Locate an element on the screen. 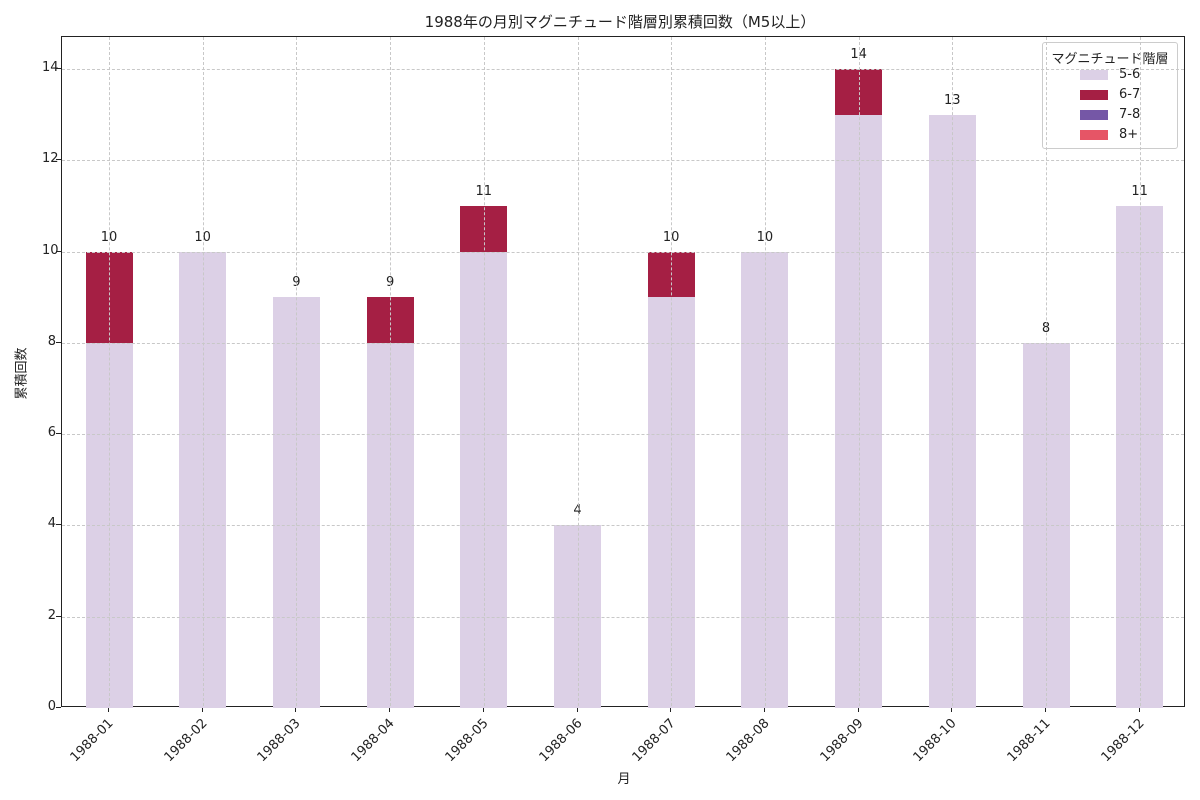 The image size is (1200, 800). x-tick-label: 1988-03 is located at coordinates (279, 741).